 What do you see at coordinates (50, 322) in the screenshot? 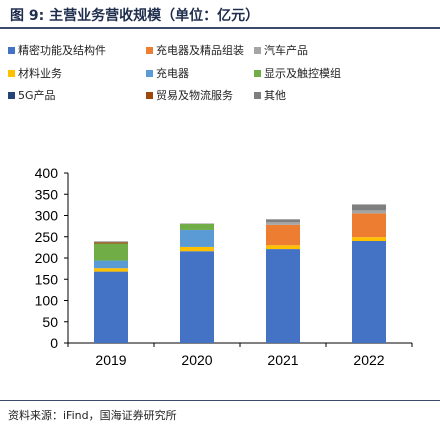
I see `y-tick-label: 50` at bounding box center [50, 322].